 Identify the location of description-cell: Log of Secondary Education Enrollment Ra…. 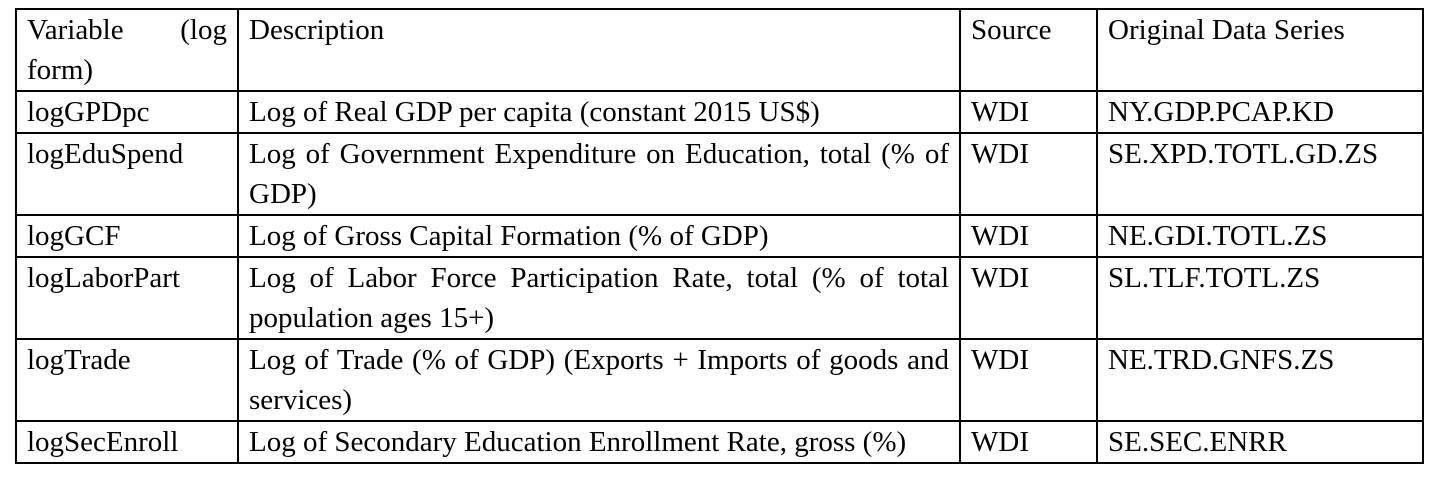
(599, 442).